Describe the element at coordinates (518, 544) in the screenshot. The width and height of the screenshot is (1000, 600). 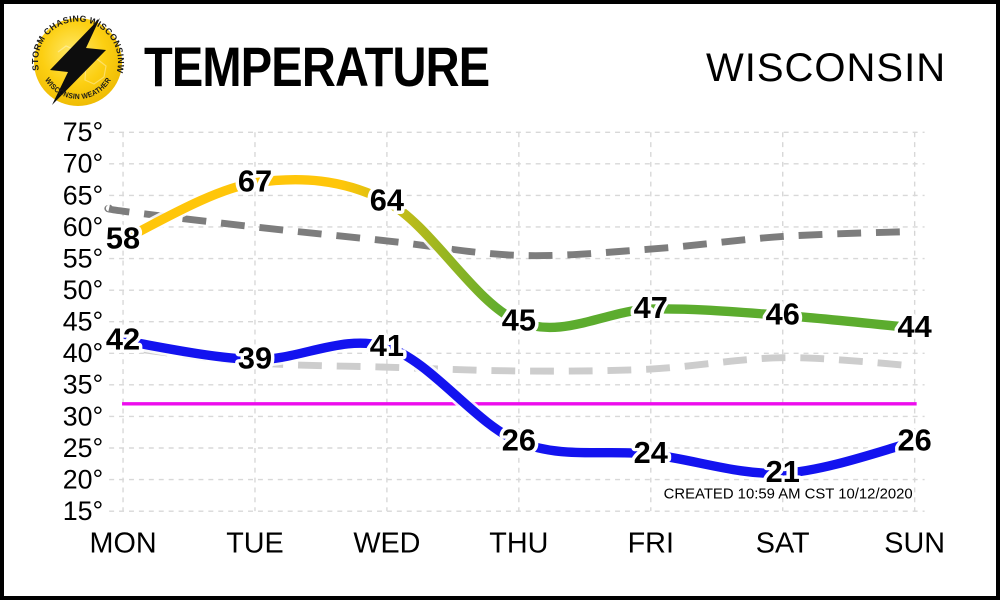
I see `x-axis-day-label: THU` at that location.